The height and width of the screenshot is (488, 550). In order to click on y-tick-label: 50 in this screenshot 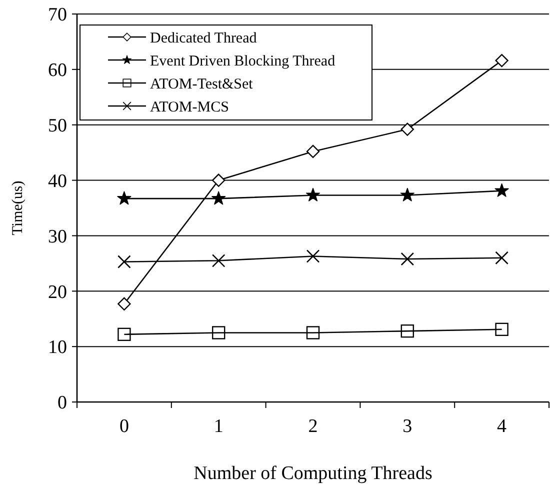, I will do `click(57, 126)`.